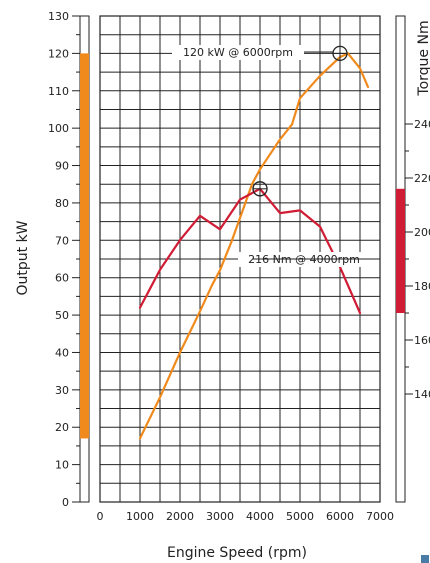  I want to click on y-axis-ticks: 0 10 20 30 40 50 60 70 80 90 100 110 120 130, so click(64, 259).